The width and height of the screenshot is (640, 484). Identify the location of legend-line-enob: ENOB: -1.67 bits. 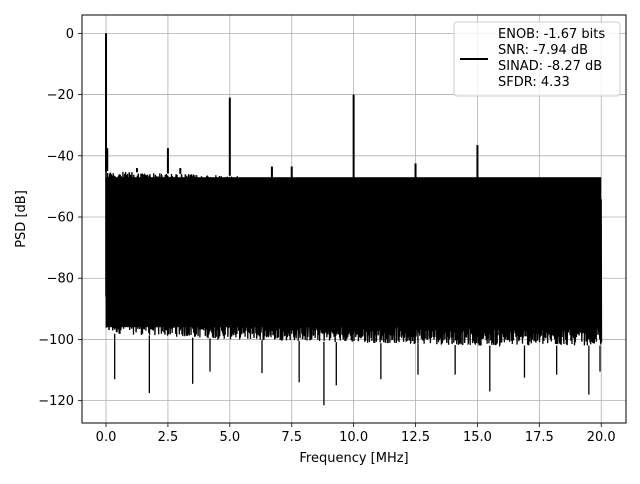
(551, 34).